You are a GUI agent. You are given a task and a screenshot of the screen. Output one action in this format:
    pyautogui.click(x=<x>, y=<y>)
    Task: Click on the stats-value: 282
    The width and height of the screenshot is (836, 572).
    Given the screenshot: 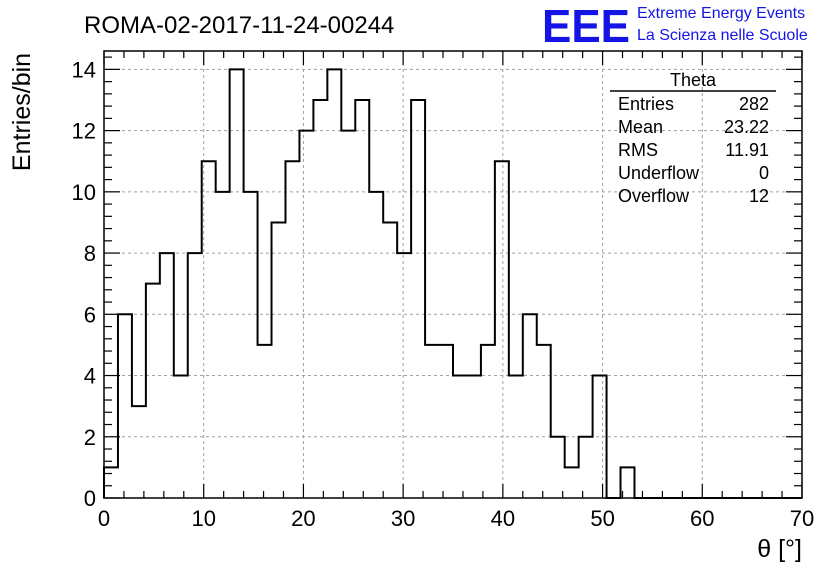 What is the action you would take?
    pyautogui.click(x=754, y=104)
    